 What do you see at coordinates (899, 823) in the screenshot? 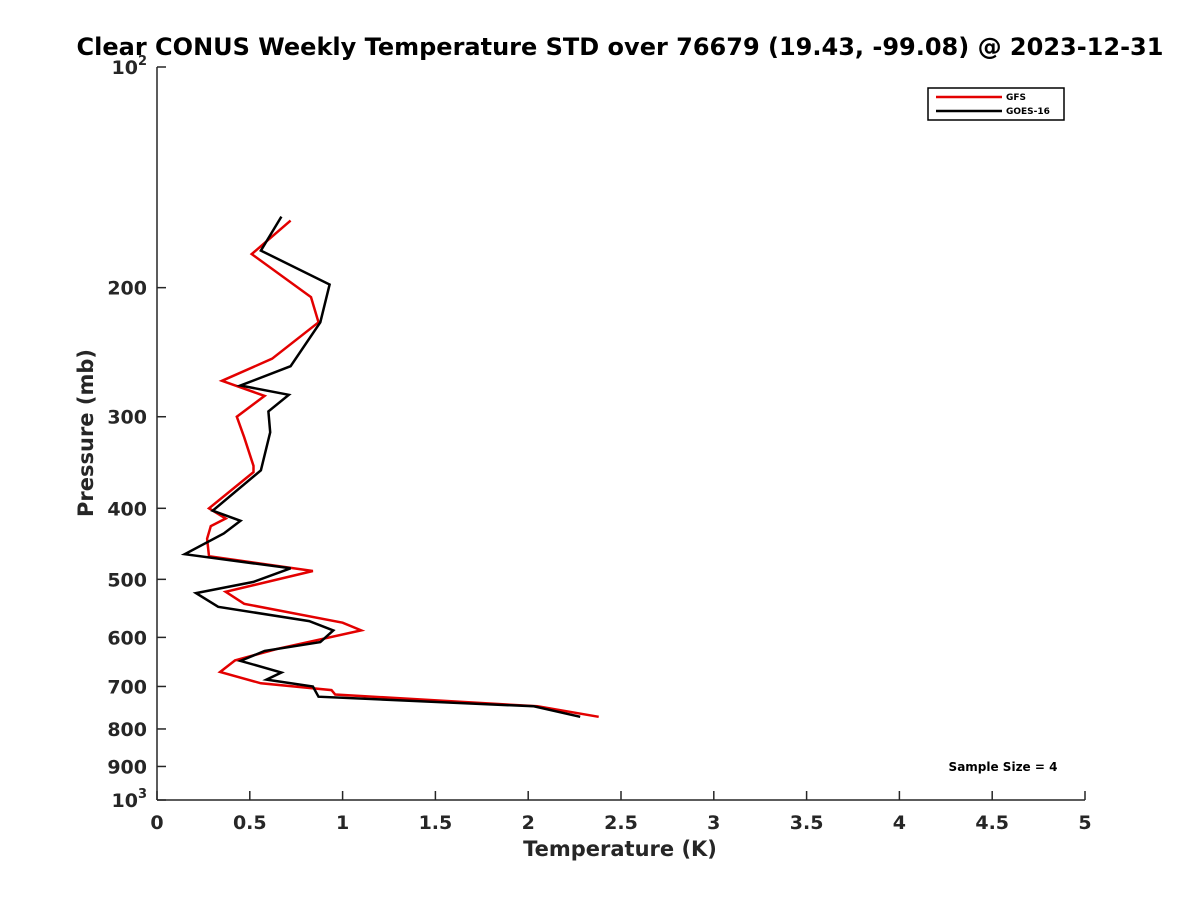
I see `x-tick-label: 4` at bounding box center [899, 823].